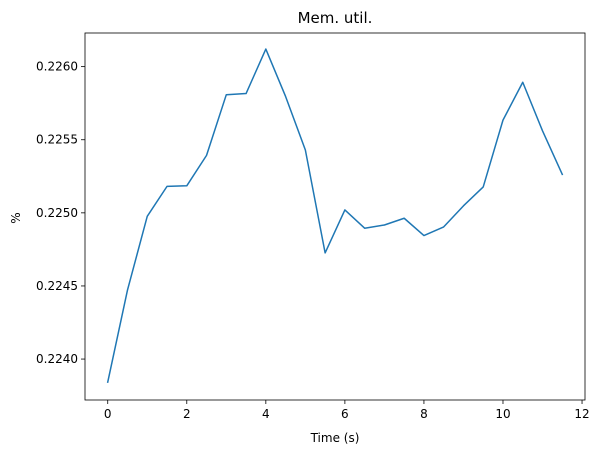 The image size is (599, 455). What do you see at coordinates (108, 414) in the screenshot?
I see `x-tick-label: 0` at bounding box center [108, 414].